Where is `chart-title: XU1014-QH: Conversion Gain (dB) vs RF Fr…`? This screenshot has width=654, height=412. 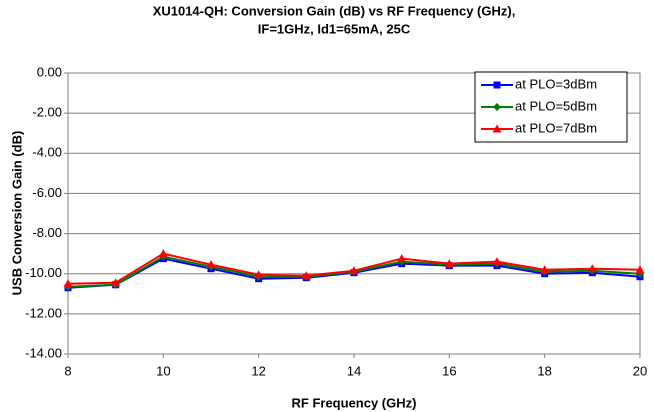
chart-title: XU1014-QH: Conversion Gain (dB) vs RF Fr… is located at coordinates (334, 10).